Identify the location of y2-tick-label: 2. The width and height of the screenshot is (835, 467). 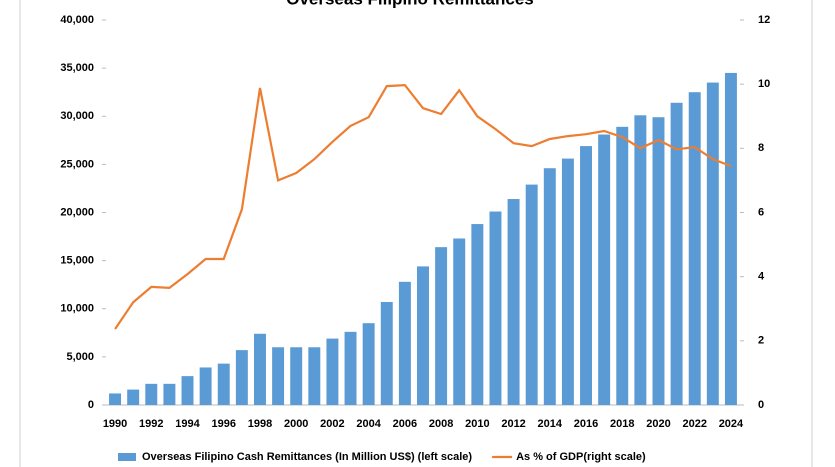
(761, 341).